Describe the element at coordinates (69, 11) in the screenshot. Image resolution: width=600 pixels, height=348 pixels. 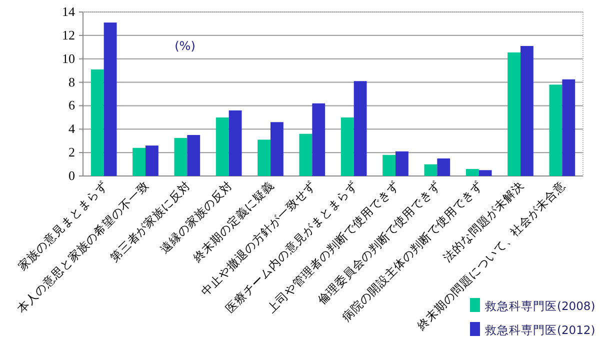
I see `y-tick-label: 14` at that location.